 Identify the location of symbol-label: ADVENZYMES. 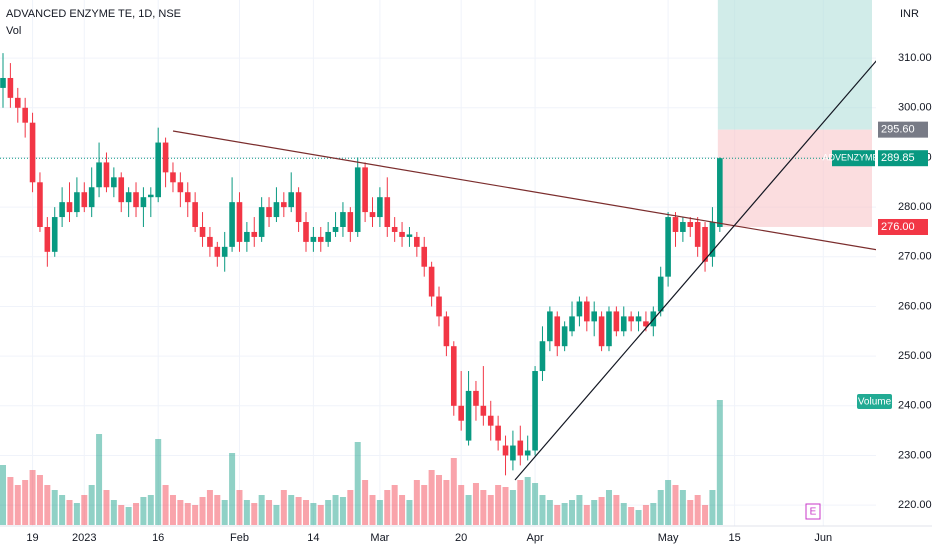
(853, 158).